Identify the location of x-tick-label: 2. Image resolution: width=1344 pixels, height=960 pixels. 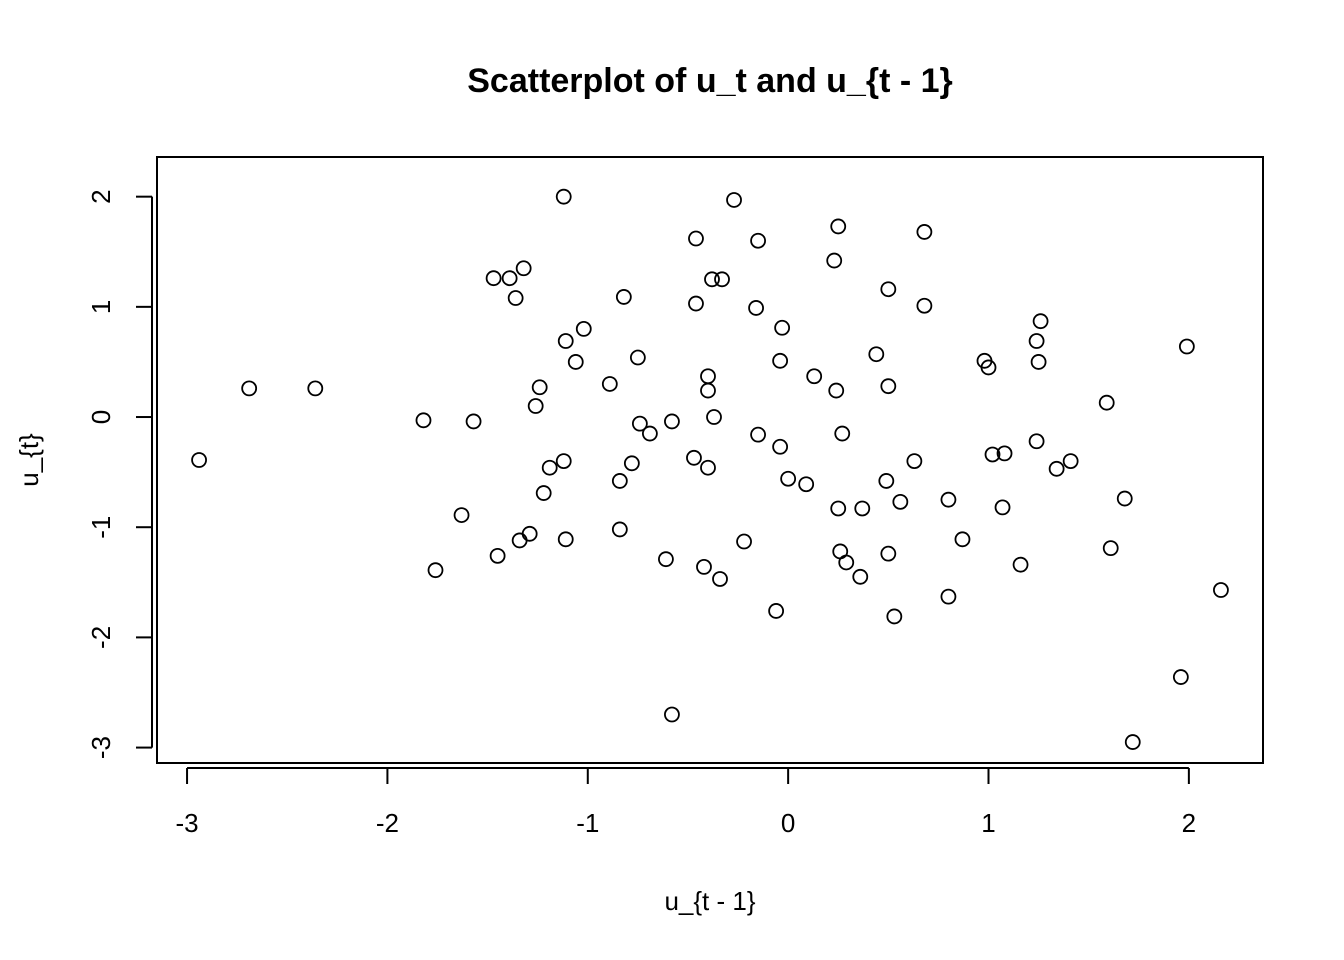
(1189, 823).